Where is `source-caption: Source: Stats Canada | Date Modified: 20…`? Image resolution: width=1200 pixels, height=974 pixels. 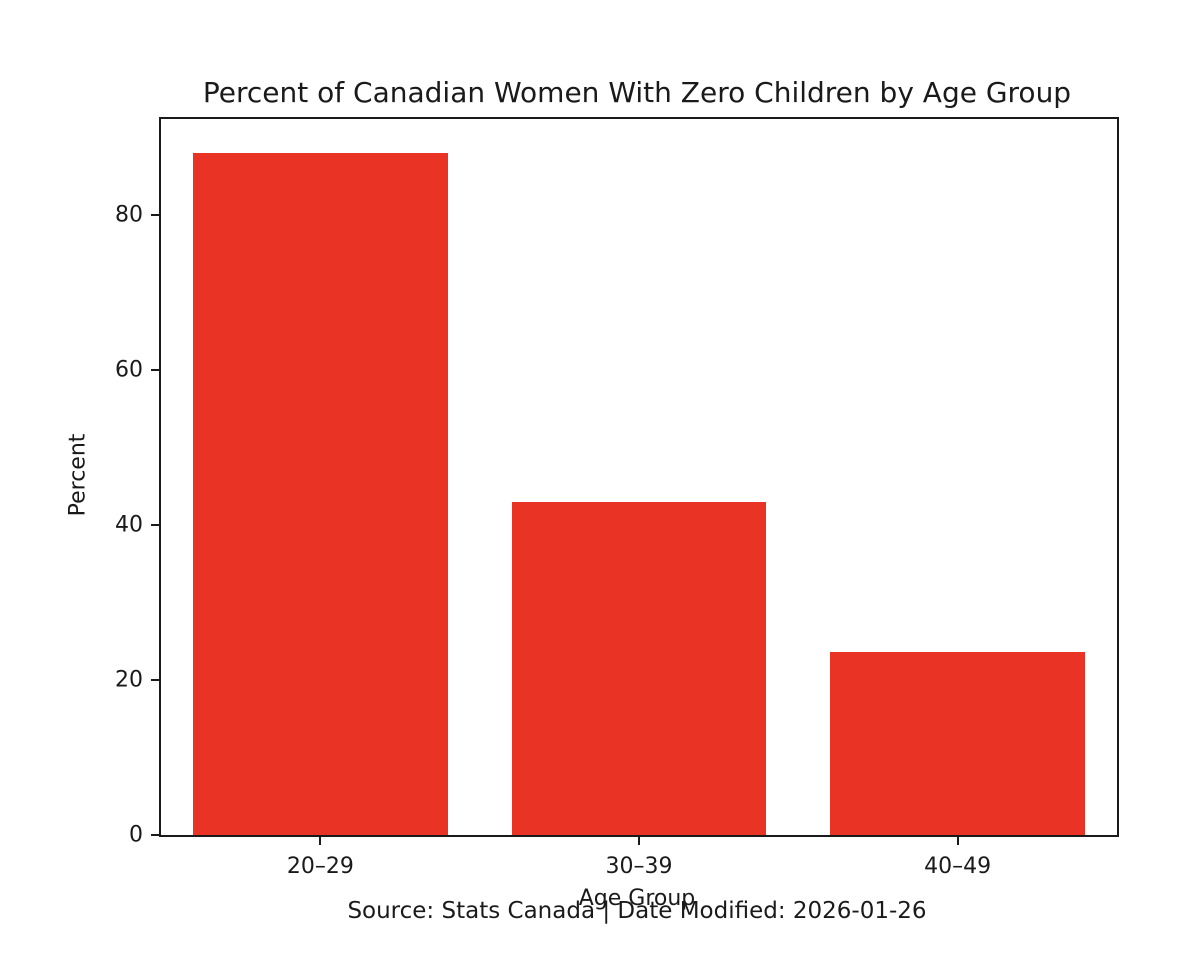 source-caption: Source: Stats Canada | Date Modified: 20… is located at coordinates (637, 911).